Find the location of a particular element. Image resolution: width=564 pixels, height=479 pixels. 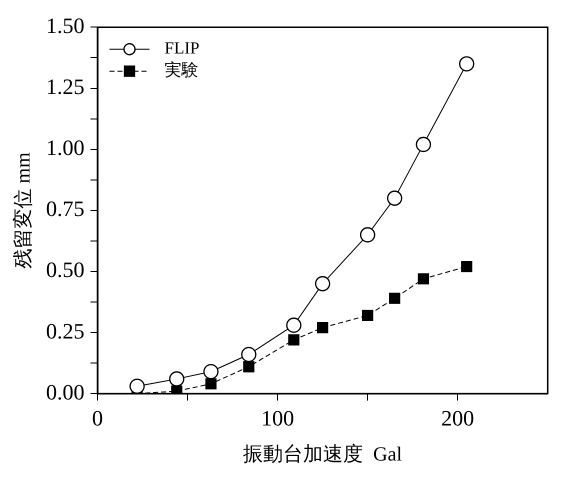

y-tick-label: 1.50 is located at coordinates (65, 25).